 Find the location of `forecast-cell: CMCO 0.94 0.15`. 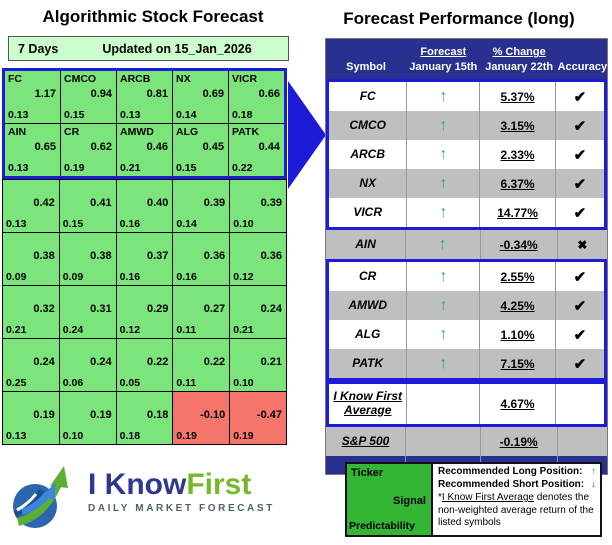

forecast-cell: CMCO 0.94 0.15 is located at coordinates (88, 97).